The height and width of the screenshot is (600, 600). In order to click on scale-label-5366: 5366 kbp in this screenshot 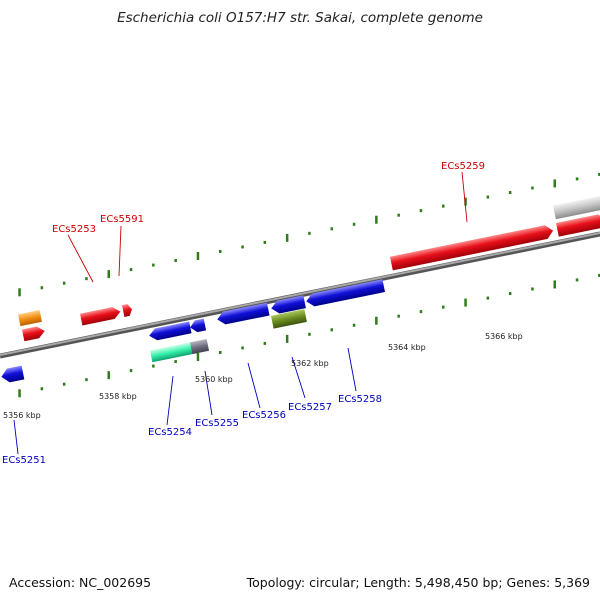, I will do `click(504, 336)`.